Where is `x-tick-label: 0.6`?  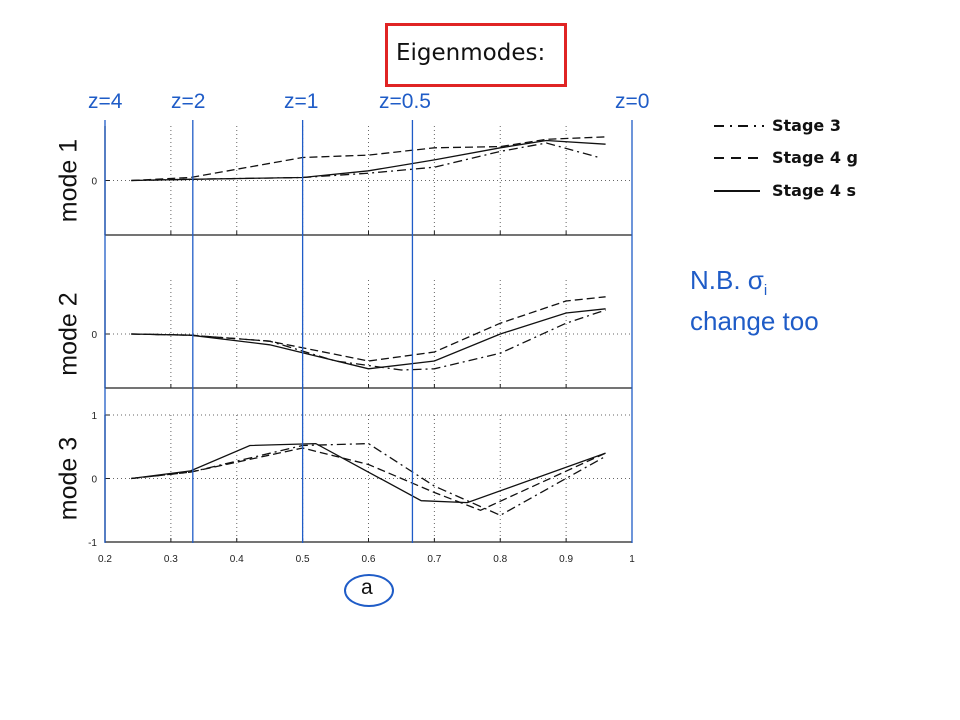 x-tick-label: 0.6 is located at coordinates (369, 559).